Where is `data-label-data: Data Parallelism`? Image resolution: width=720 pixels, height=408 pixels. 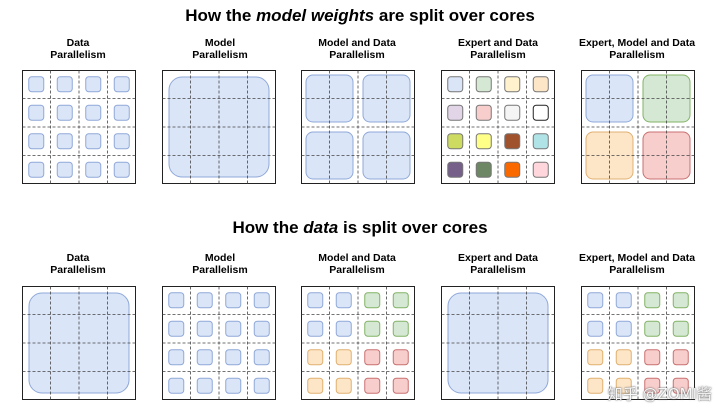 data-label-data: Data Parallelism is located at coordinates (78, 264).